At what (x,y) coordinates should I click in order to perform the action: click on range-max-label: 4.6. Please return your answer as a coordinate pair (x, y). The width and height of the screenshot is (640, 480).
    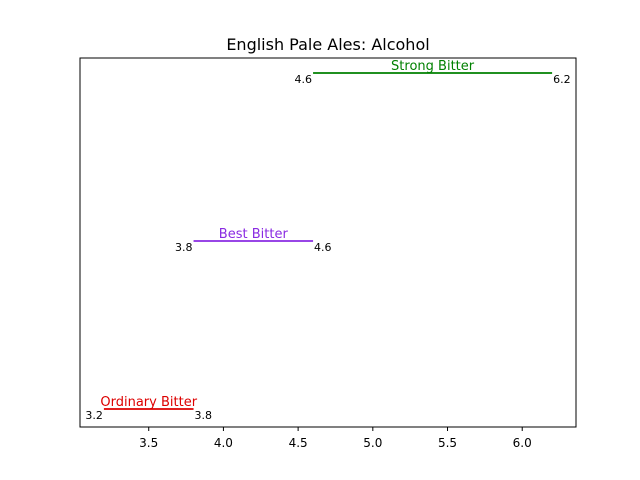
    Looking at the image, I should click on (323, 247).